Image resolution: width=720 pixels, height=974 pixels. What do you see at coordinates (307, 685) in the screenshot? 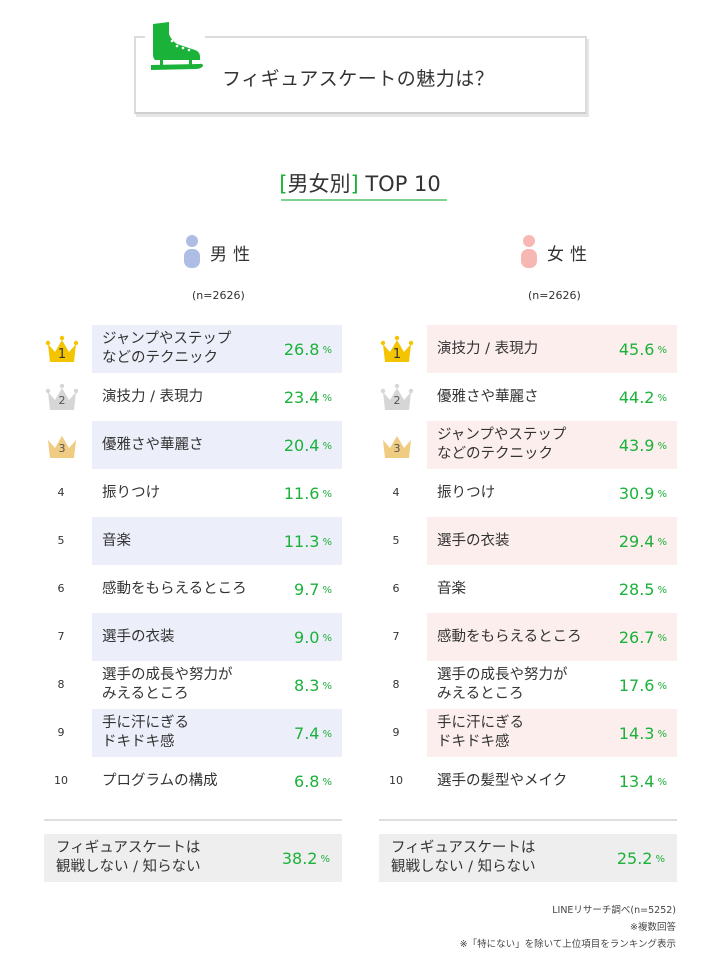
I see `value-number: 8.3` at bounding box center [307, 685].